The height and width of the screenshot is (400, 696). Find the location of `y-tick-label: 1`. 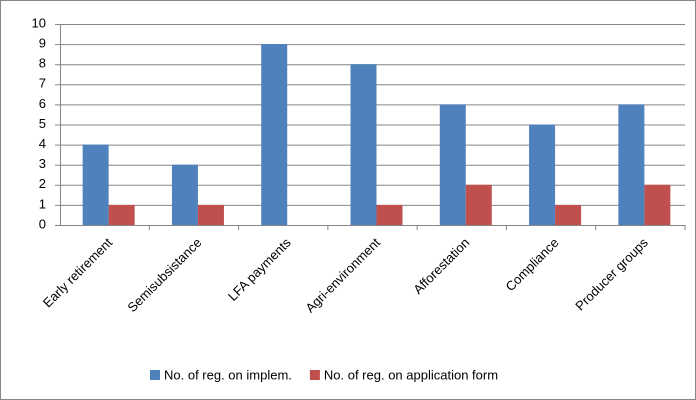

y-tick-label: 1 is located at coordinates (42, 203).